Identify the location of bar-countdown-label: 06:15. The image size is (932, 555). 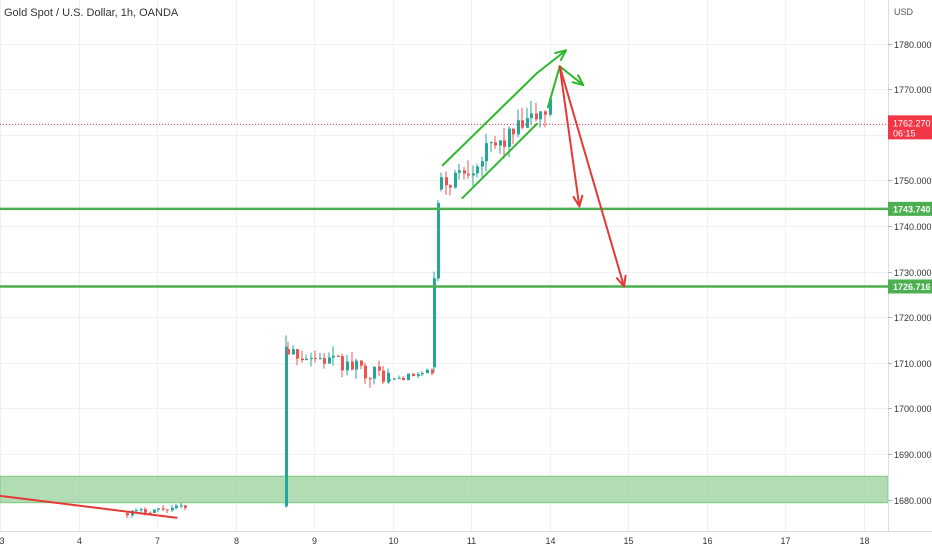
(904, 133).